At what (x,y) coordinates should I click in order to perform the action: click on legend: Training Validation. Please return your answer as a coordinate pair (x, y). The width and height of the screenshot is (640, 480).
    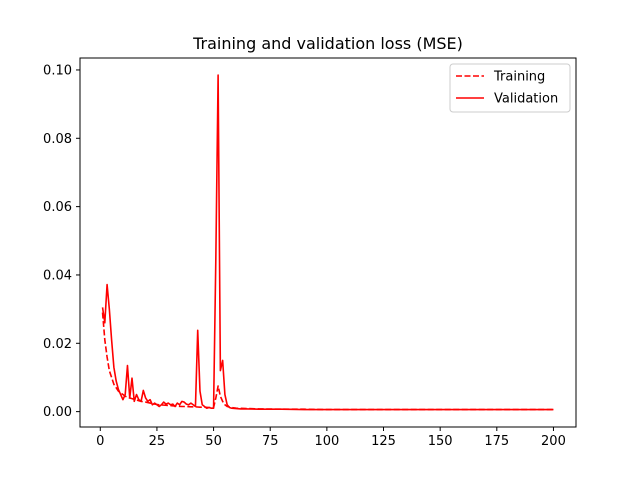
    Looking at the image, I should click on (510, 88).